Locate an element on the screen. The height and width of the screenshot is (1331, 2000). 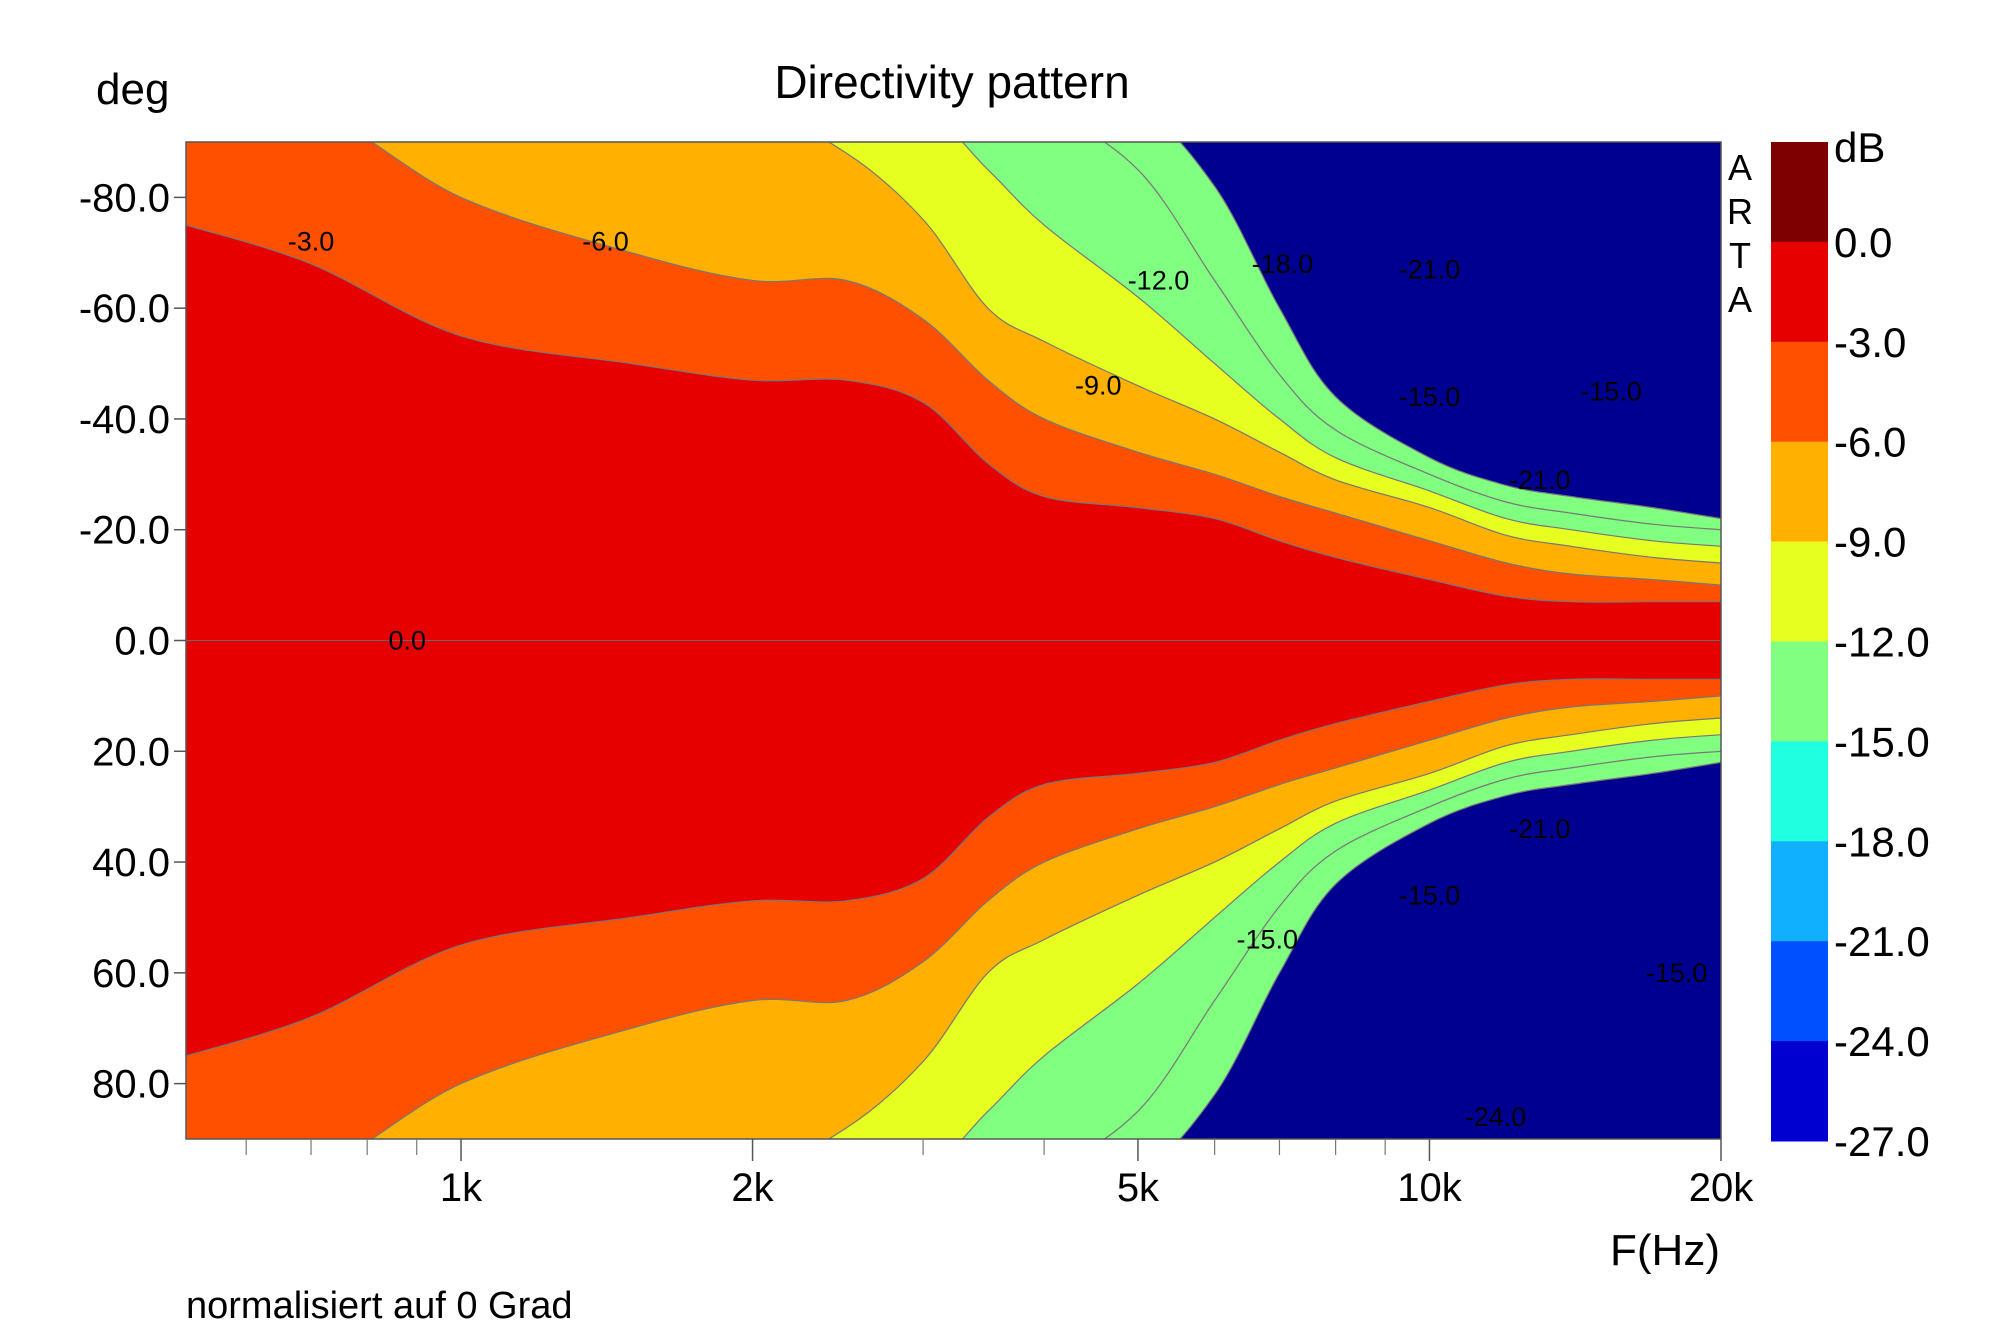
brand-letter: R is located at coordinates (1740, 211).